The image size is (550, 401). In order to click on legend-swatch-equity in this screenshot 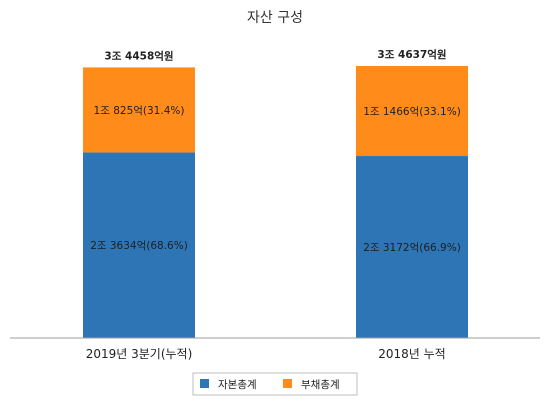, I will do `click(204, 383)`.